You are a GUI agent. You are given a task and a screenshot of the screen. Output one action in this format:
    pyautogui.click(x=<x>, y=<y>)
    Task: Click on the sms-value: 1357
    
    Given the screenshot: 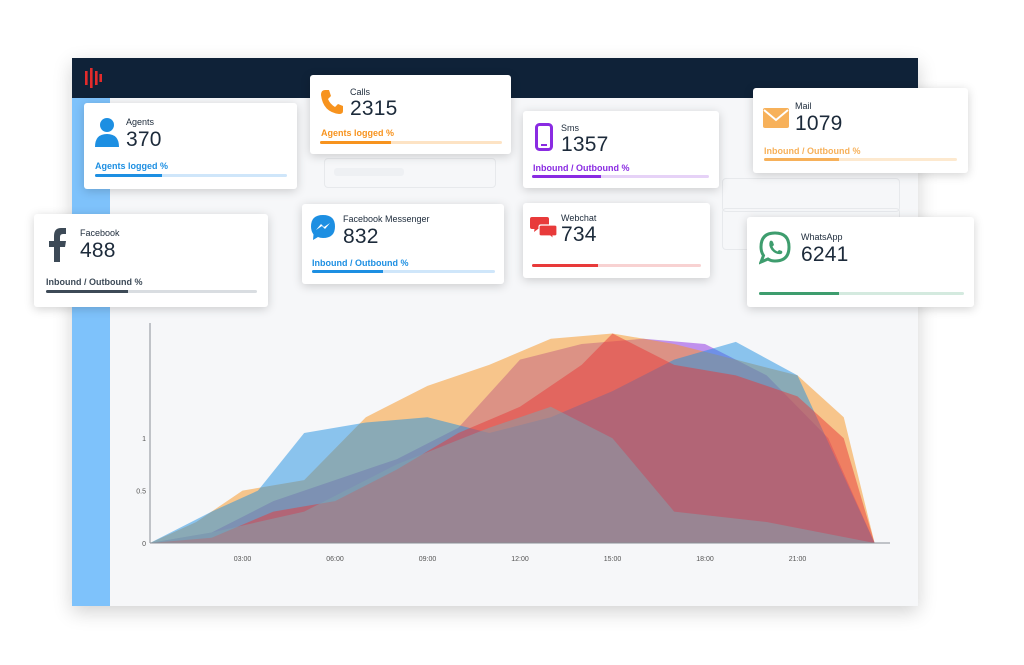 What is the action you would take?
    pyautogui.click(x=585, y=144)
    